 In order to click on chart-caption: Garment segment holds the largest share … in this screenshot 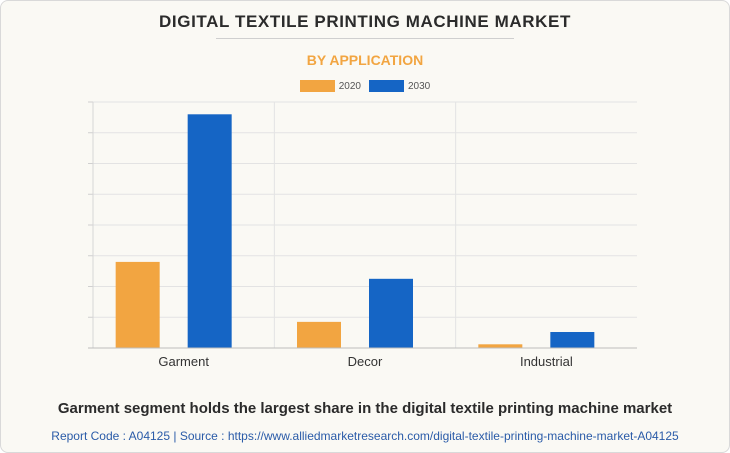, I will do `click(365, 408)`.